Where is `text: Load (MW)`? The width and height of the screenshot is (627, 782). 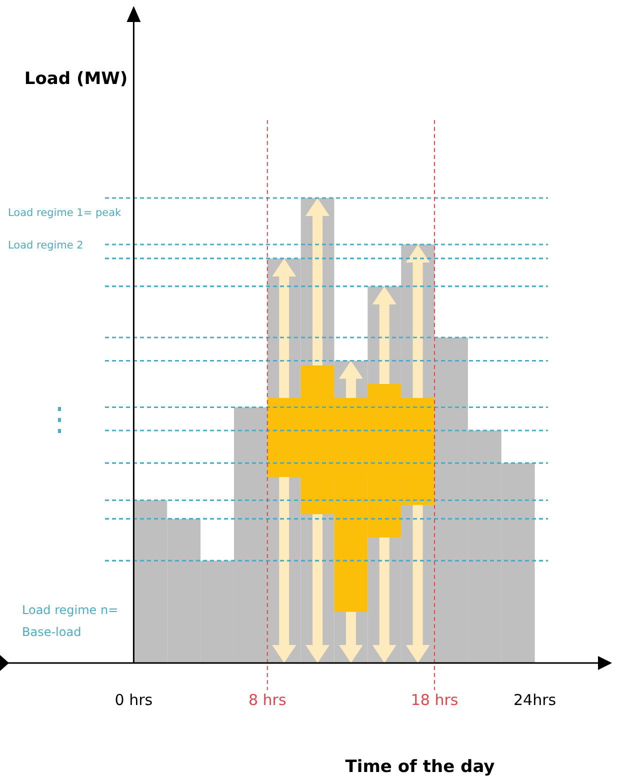
text: Load (MW) is located at coordinates (76, 79).